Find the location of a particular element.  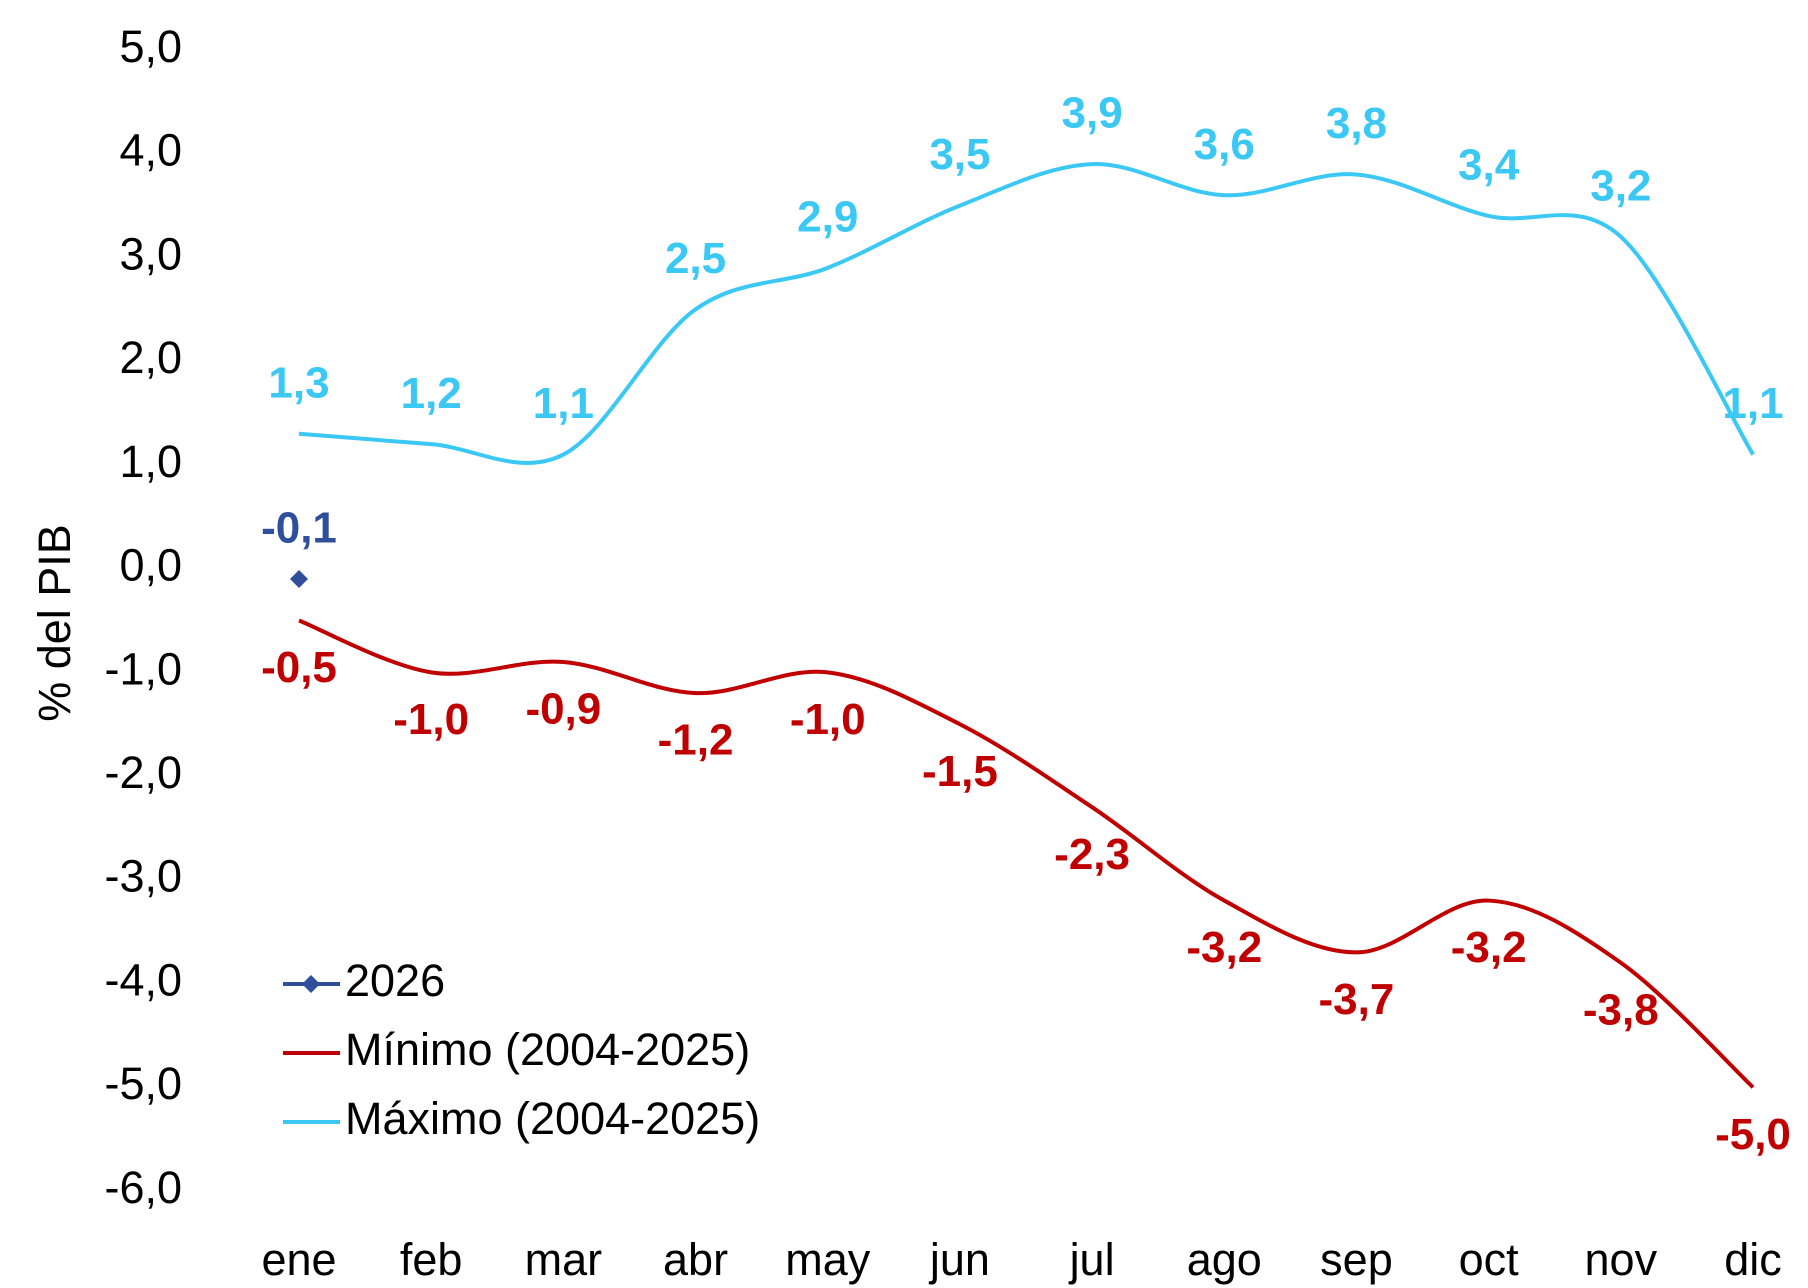

data-label: 3,2 is located at coordinates (1620, 185).